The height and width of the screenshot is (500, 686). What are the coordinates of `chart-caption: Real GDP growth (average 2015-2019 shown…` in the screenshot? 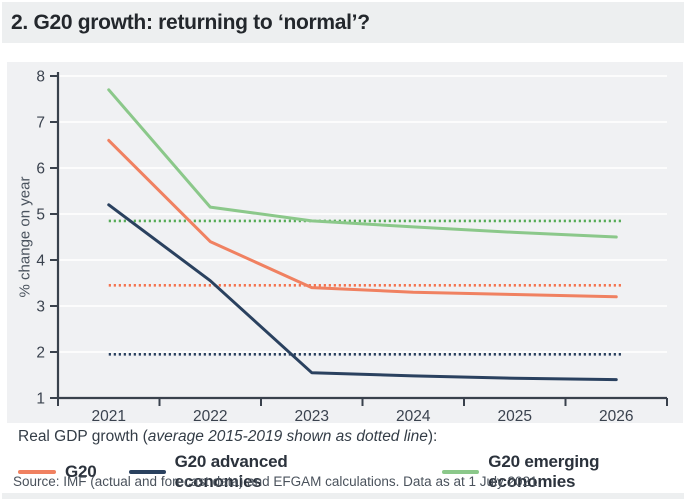 It's located at (227, 437).